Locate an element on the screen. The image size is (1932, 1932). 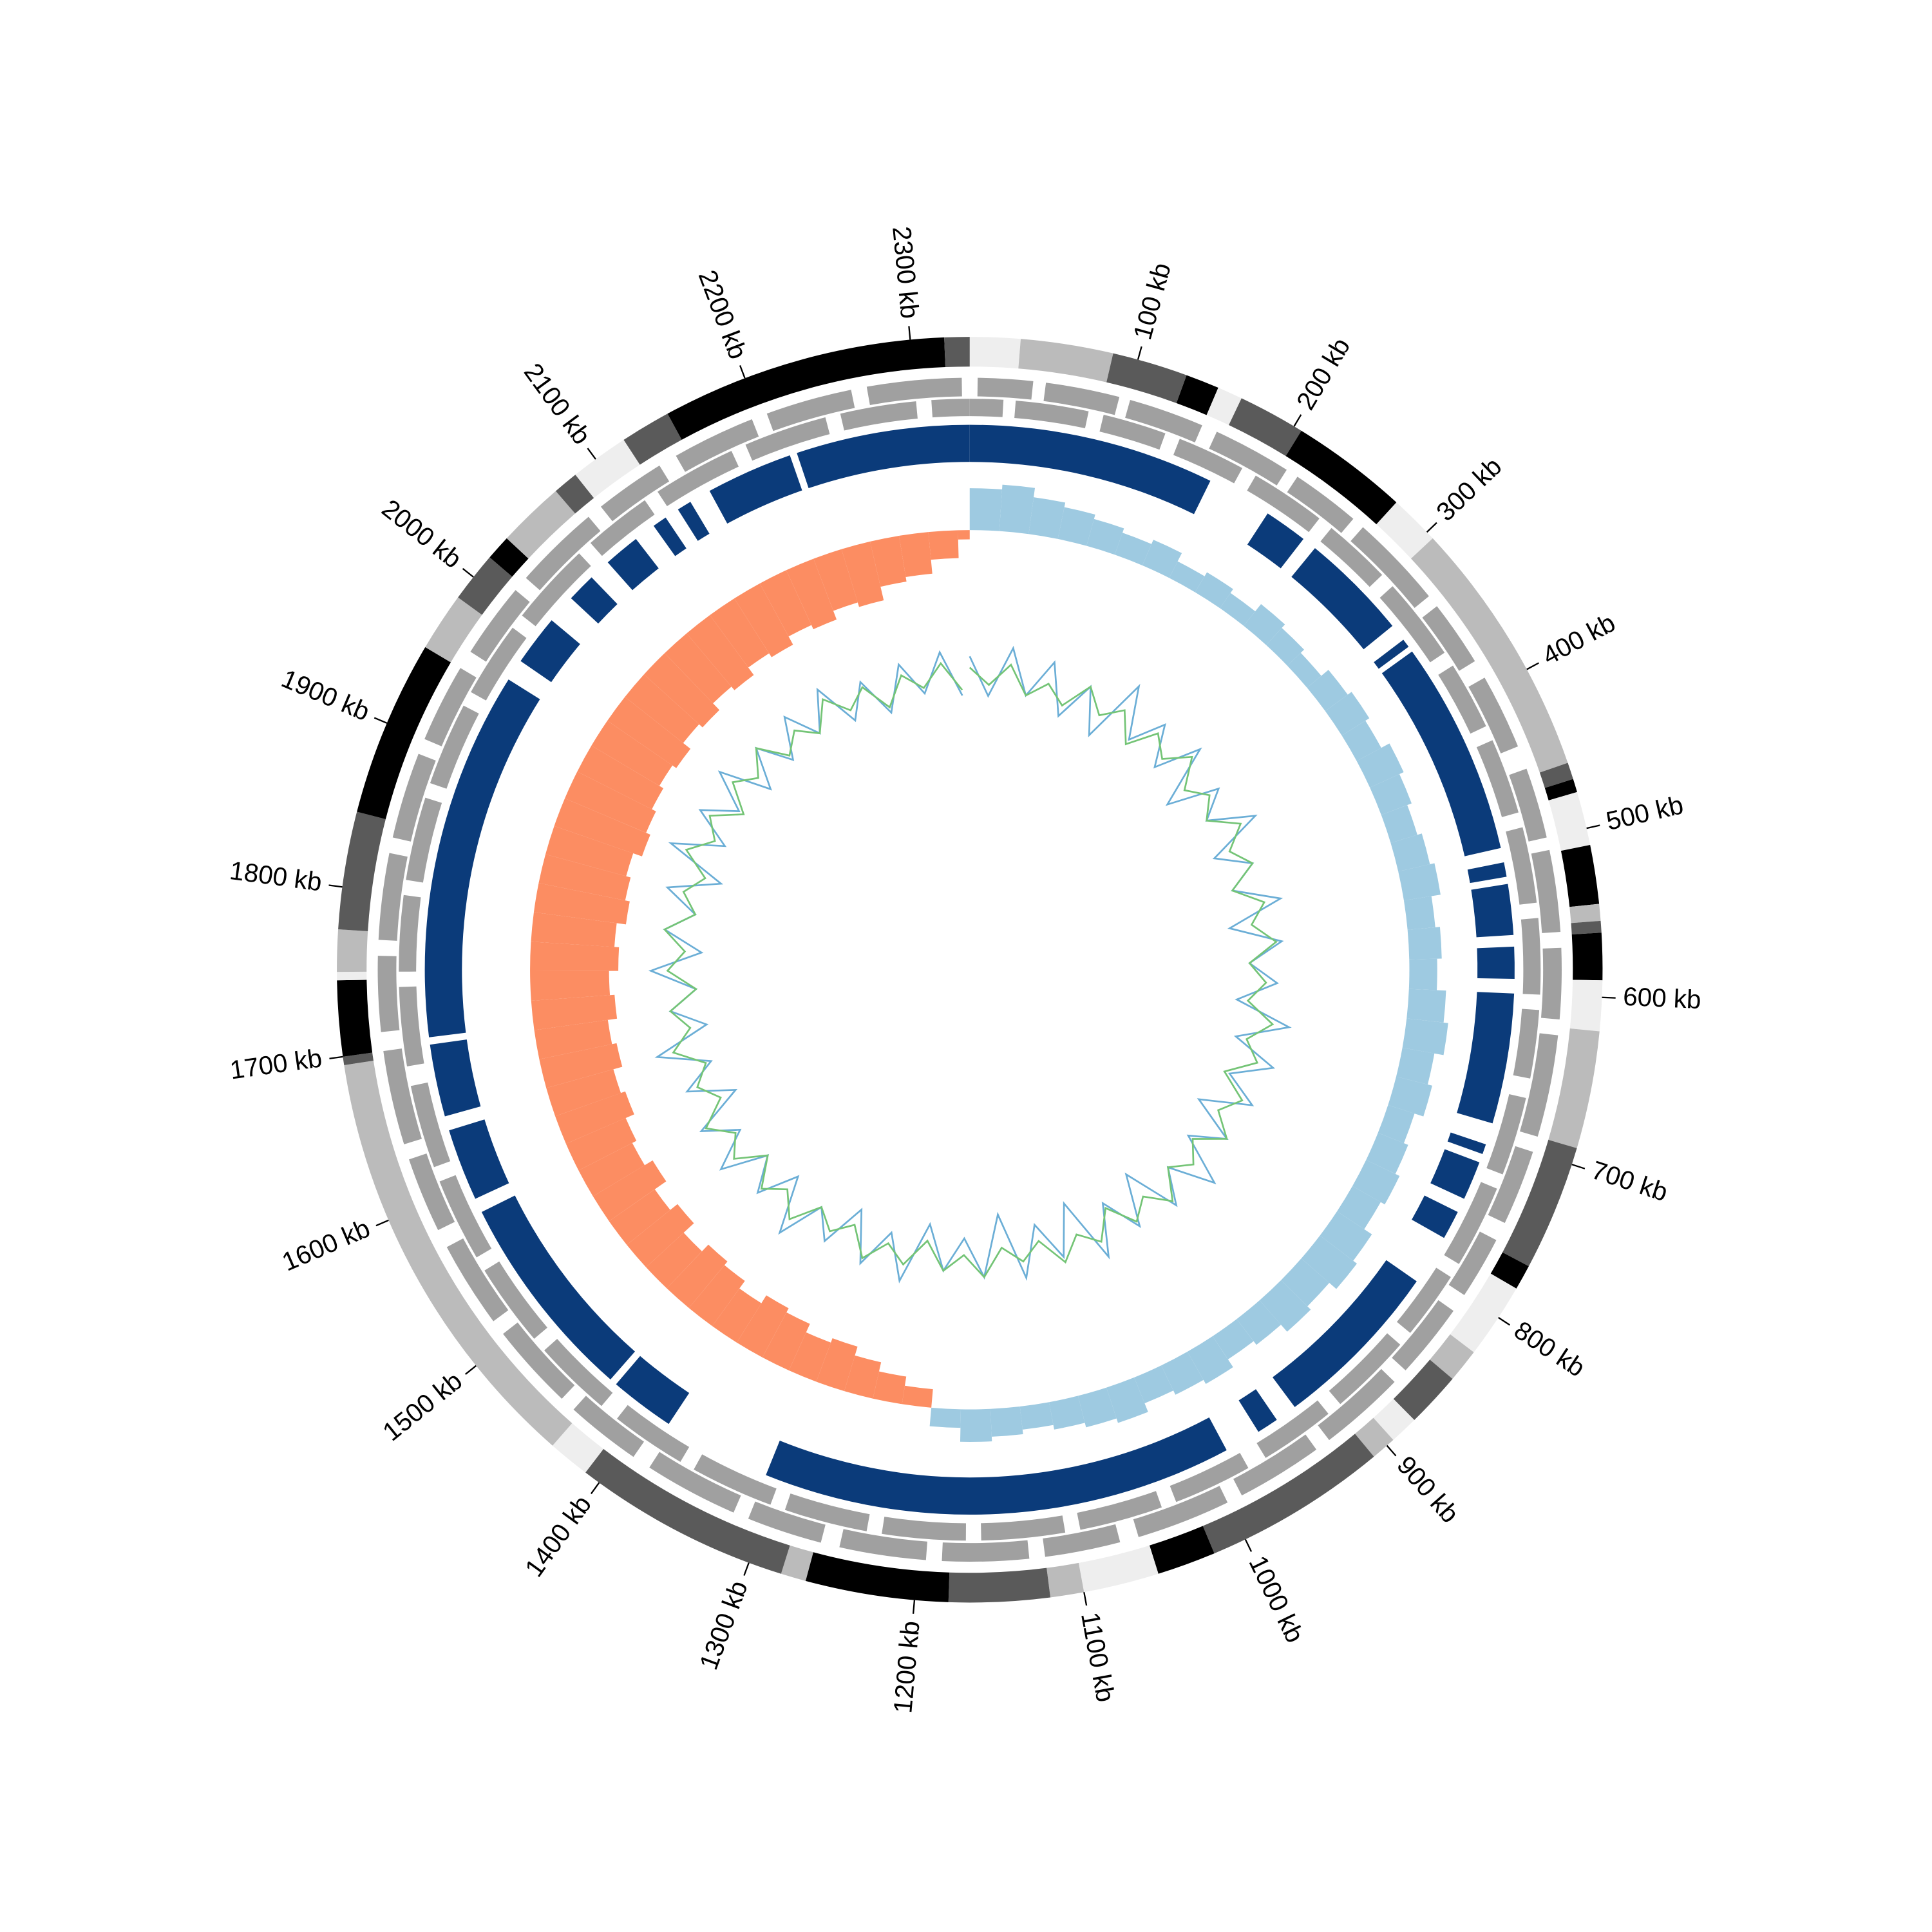
tick-label: 1900 kb is located at coordinates (326, 694).